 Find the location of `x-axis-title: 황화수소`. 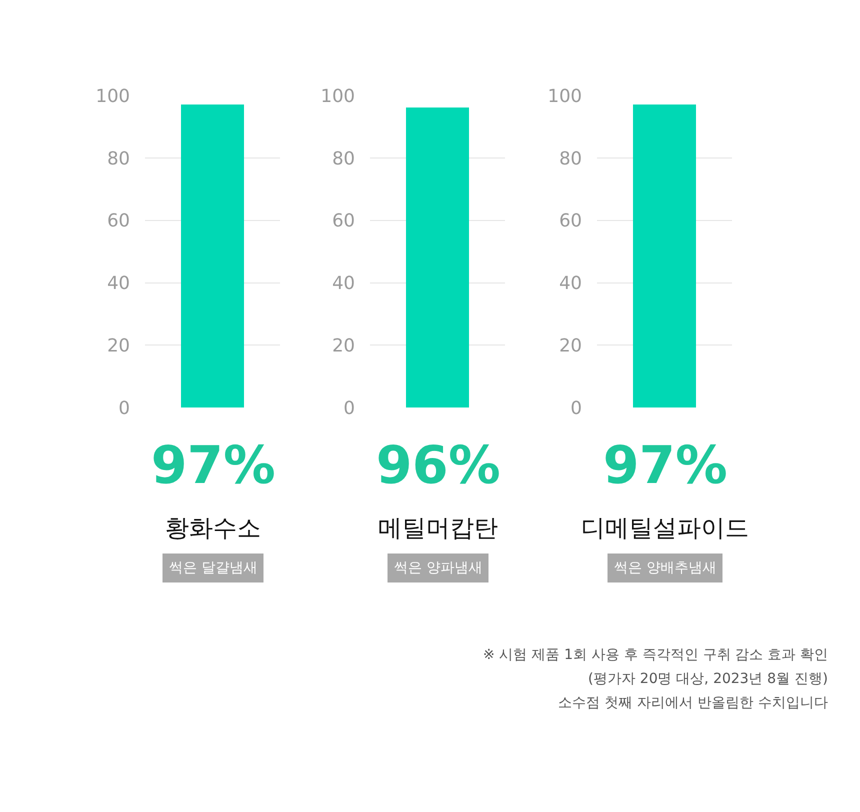

x-axis-title: 황화수소 is located at coordinates (213, 528).